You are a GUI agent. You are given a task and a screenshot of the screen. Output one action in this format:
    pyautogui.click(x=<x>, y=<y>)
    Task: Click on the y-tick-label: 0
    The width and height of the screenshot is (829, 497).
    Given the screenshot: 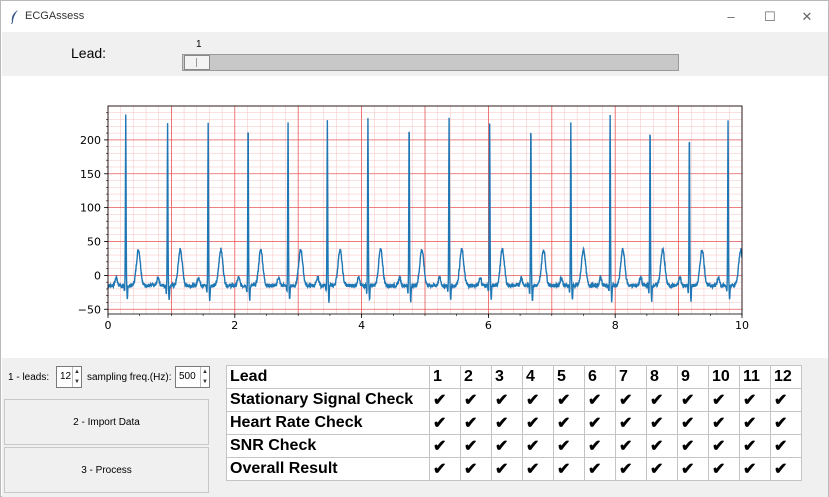 What is the action you would take?
    pyautogui.click(x=97, y=275)
    